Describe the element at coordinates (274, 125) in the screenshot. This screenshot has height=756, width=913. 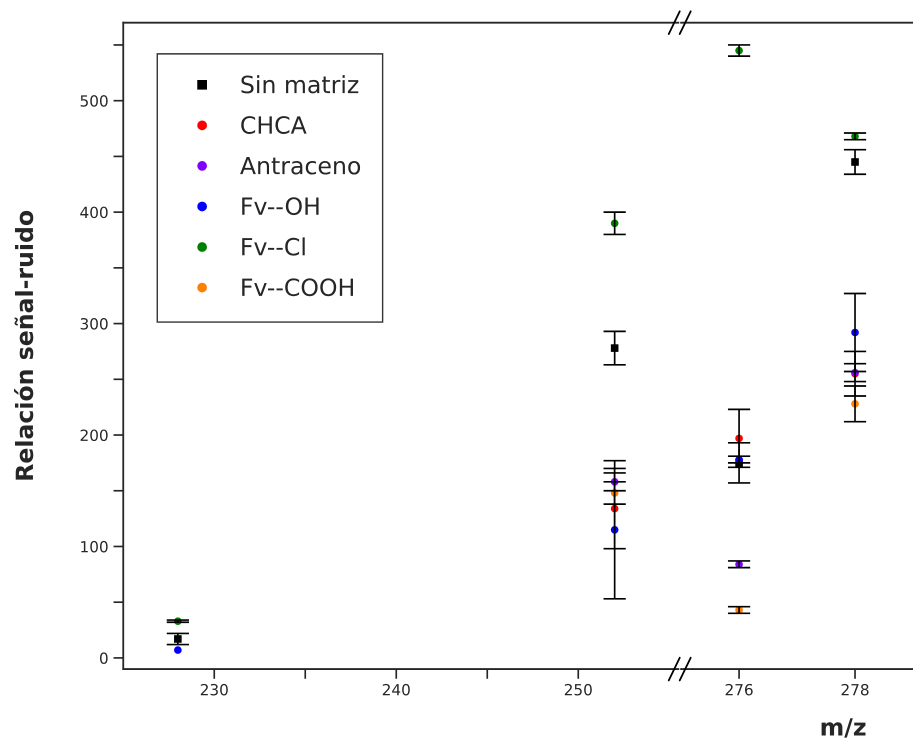
I see `legend-label: CHCA` at that location.